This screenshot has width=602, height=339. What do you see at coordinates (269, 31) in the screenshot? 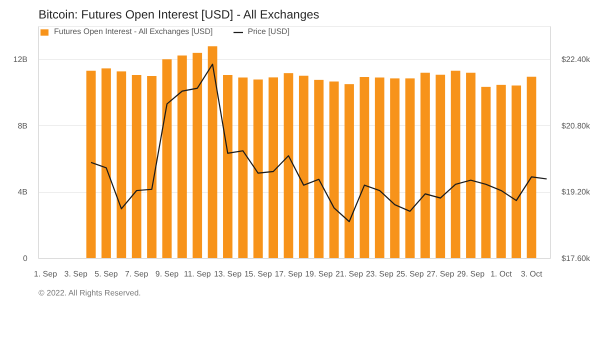
I see `legend-label: Price [USD]` at bounding box center [269, 31].